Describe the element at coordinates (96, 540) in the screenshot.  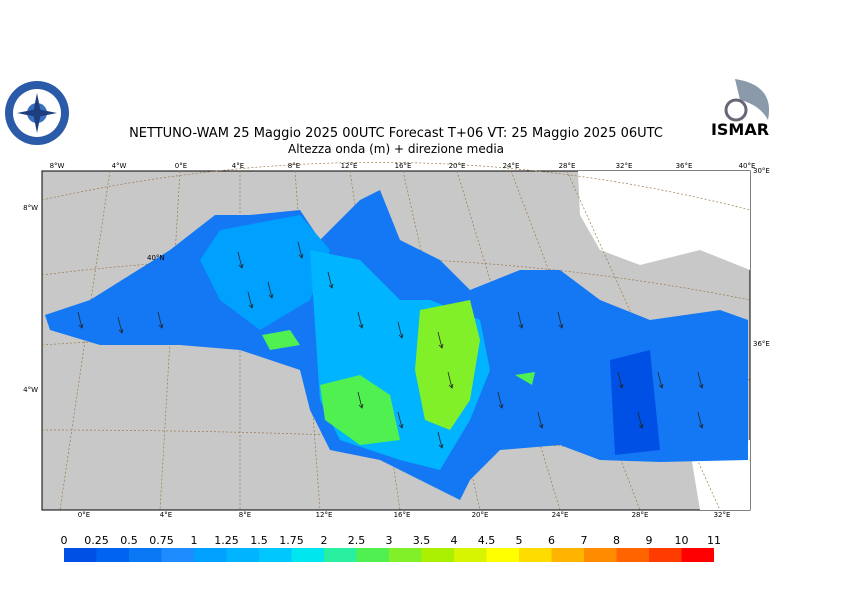
I see `colorbar-label: 0.25` at that location.